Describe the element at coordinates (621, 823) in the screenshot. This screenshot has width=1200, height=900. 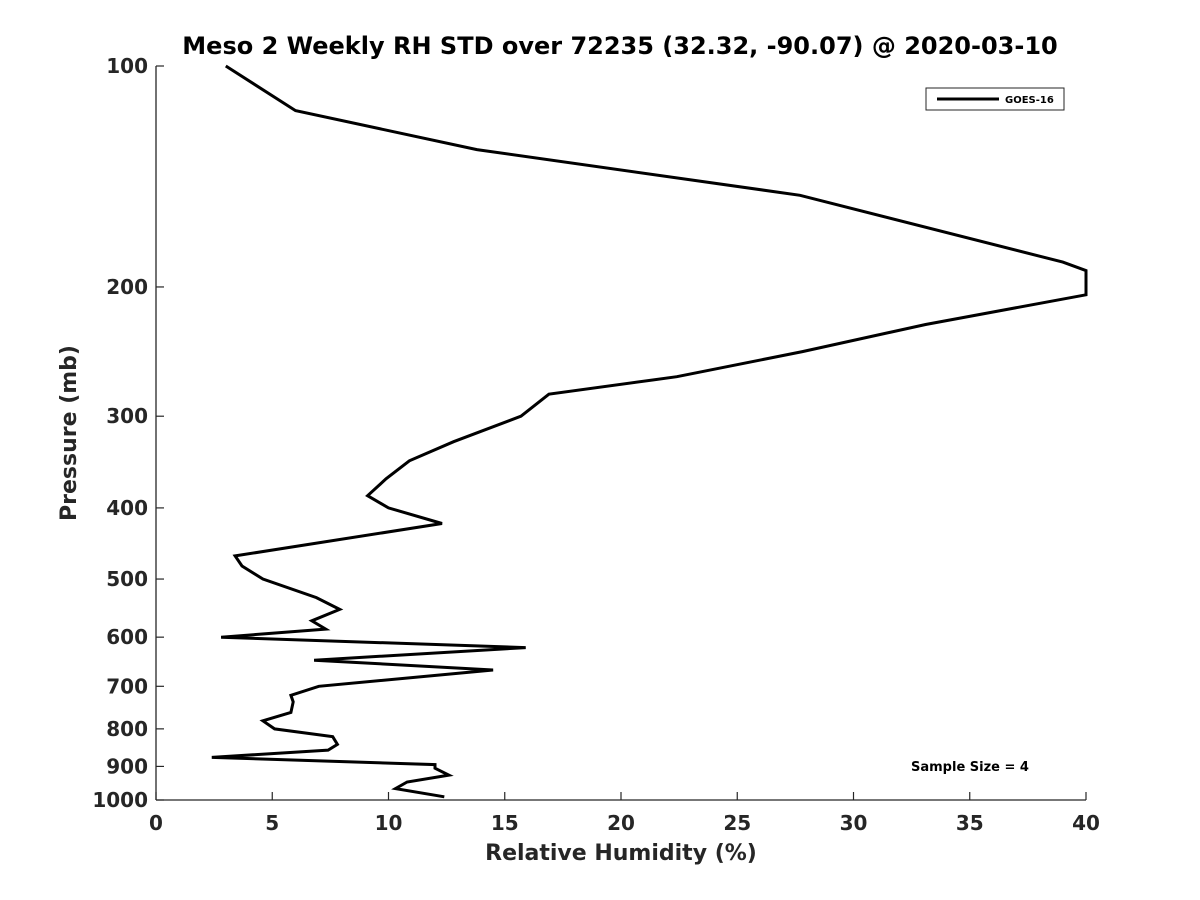
I see `x-tick-label: 20` at that location.